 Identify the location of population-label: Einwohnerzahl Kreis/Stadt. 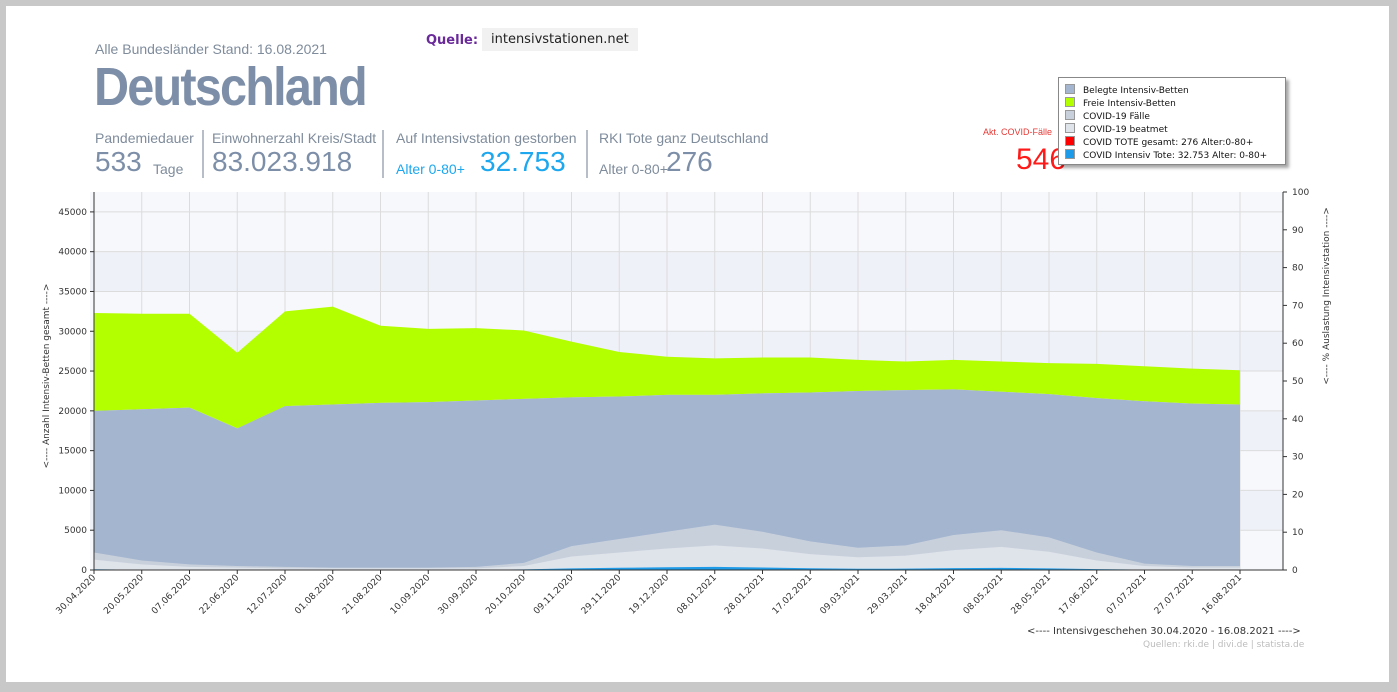
(294, 138).